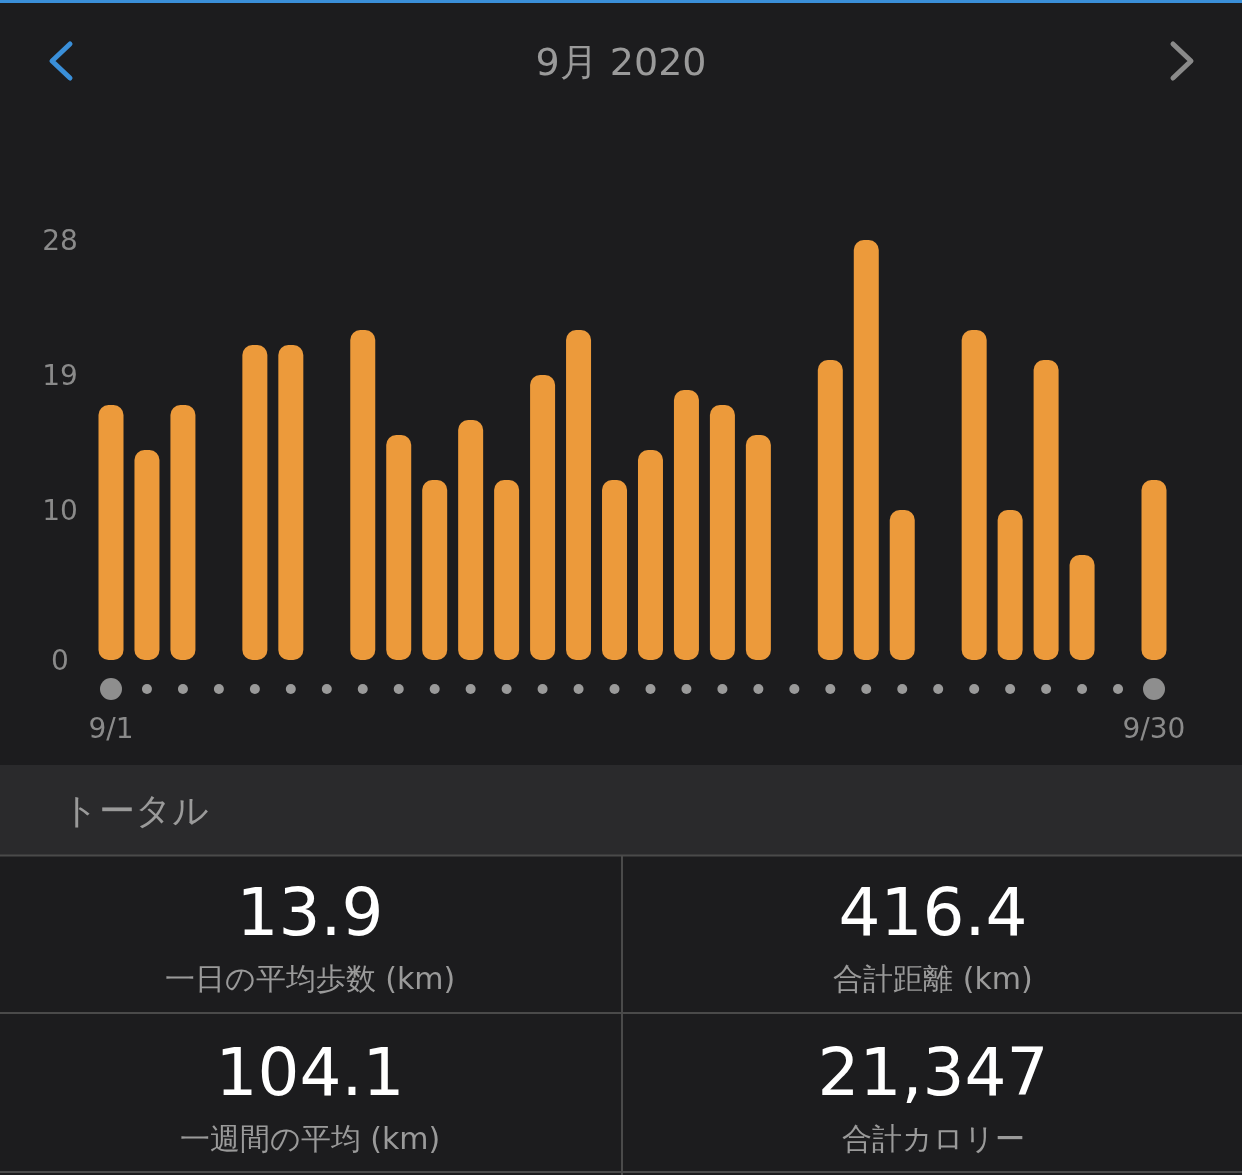  I want to click on y-tick-label: 0, so click(60, 660).